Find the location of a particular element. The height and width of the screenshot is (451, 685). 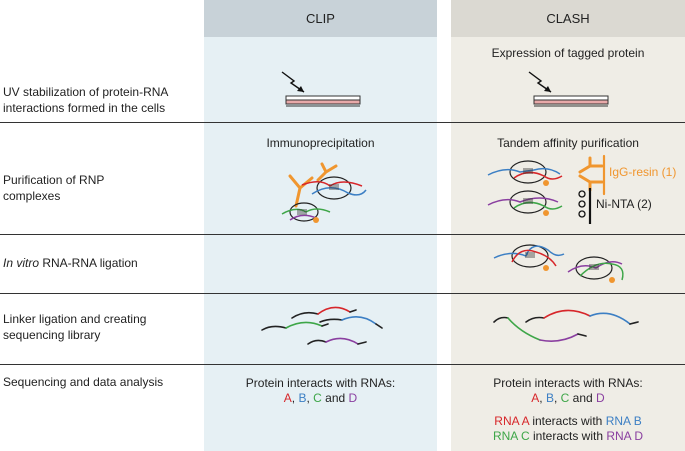

ni-nta-label: Ni-NTA (2) is located at coordinates (624, 204).